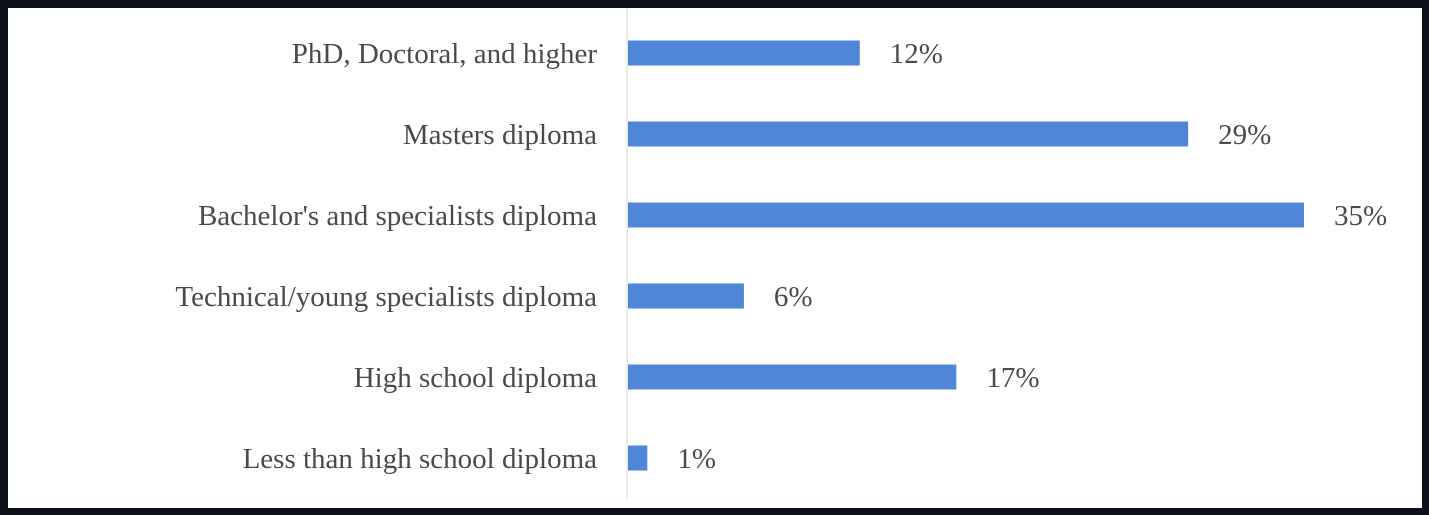 The image size is (1429, 515). I want to click on category-label: Masters diploma, so click(500, 135).